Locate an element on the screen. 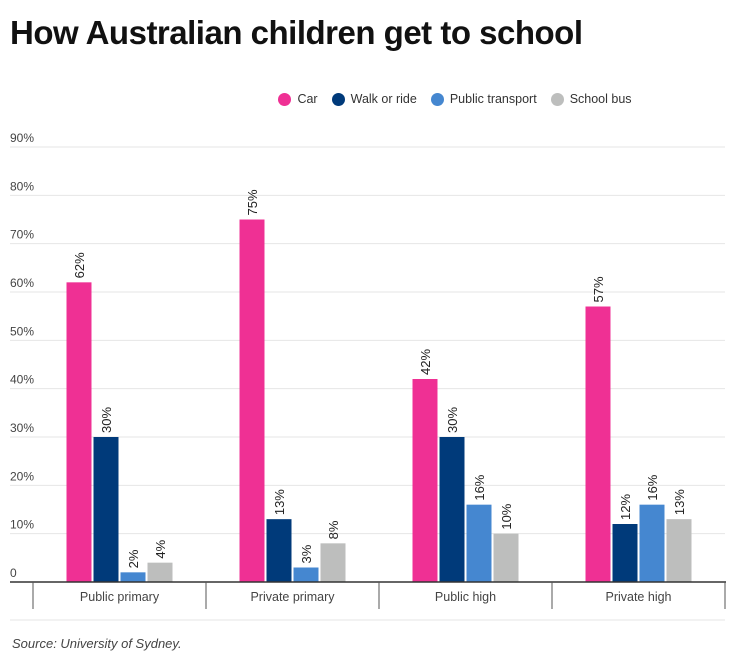  y-tick-label: 30% is located at coordinates (22, 428).